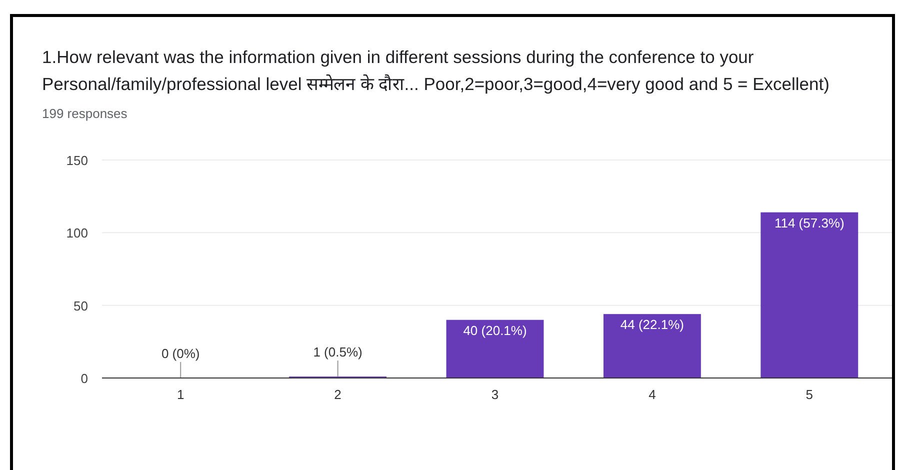  What do you see at coordinates (77, 233) in the screenshot?
I see `y-tick-label: 100` at bounding box center [77, 233].